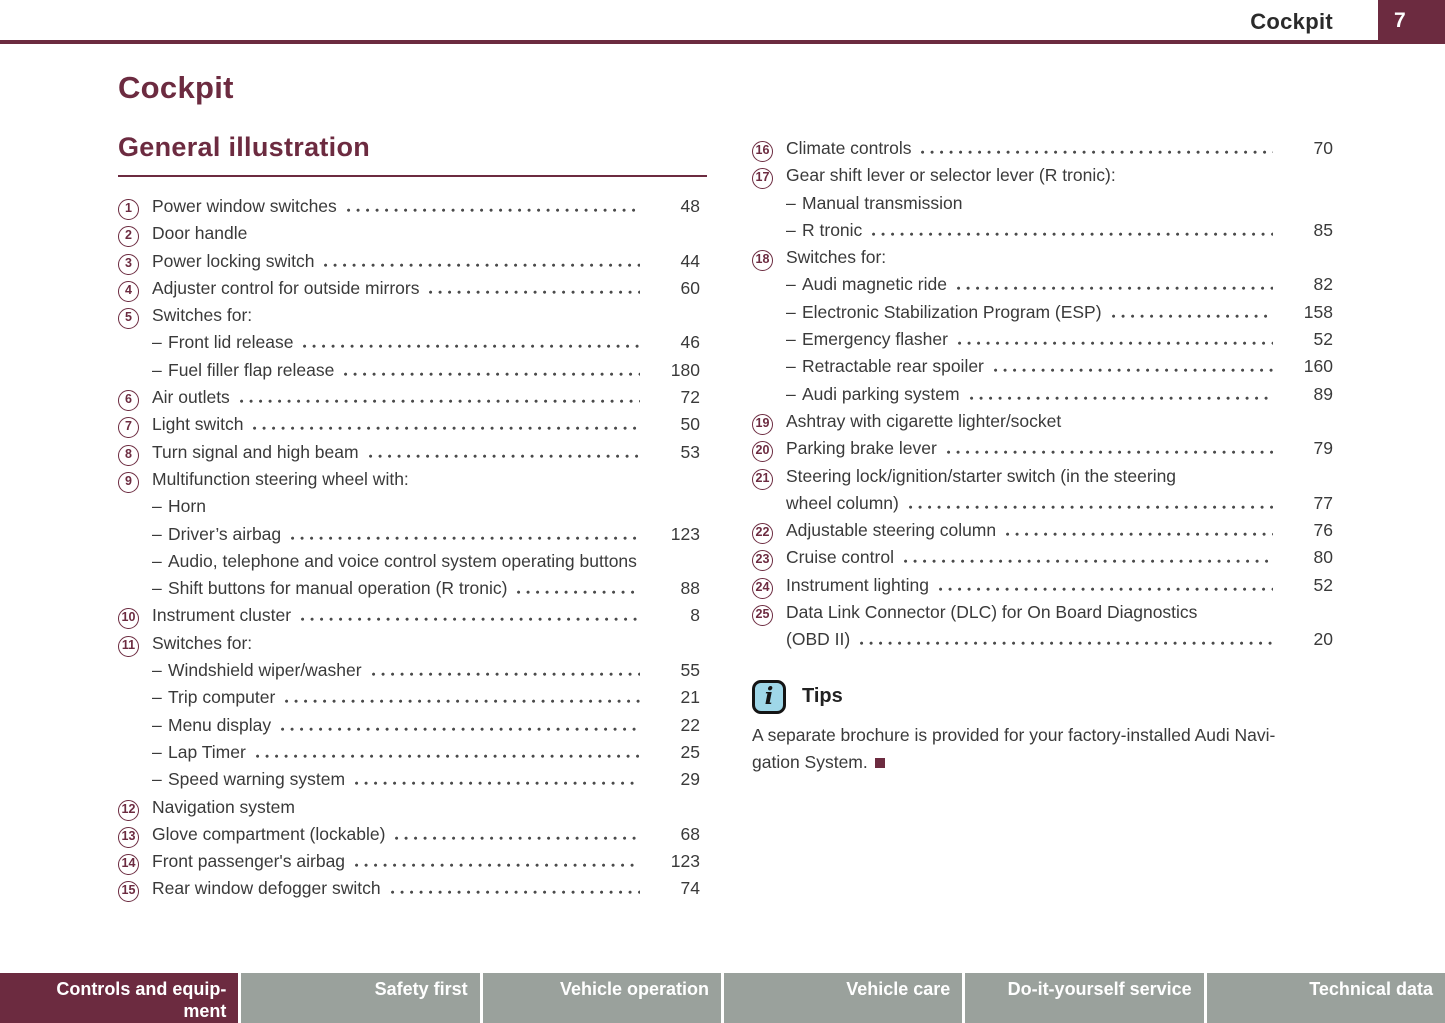 This screenshot has height=1023, width=1445. I want to click on toc-item-label: Turn signal and high beam, so click(255, 451).